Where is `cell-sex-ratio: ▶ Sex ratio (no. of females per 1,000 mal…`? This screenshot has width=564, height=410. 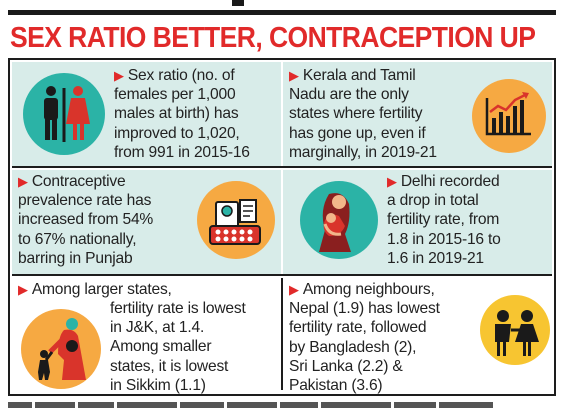
cell-sex-ratio: ▶ Sex ratio (no. of females per 1,000 mal… is located at coordinates (146, 114).